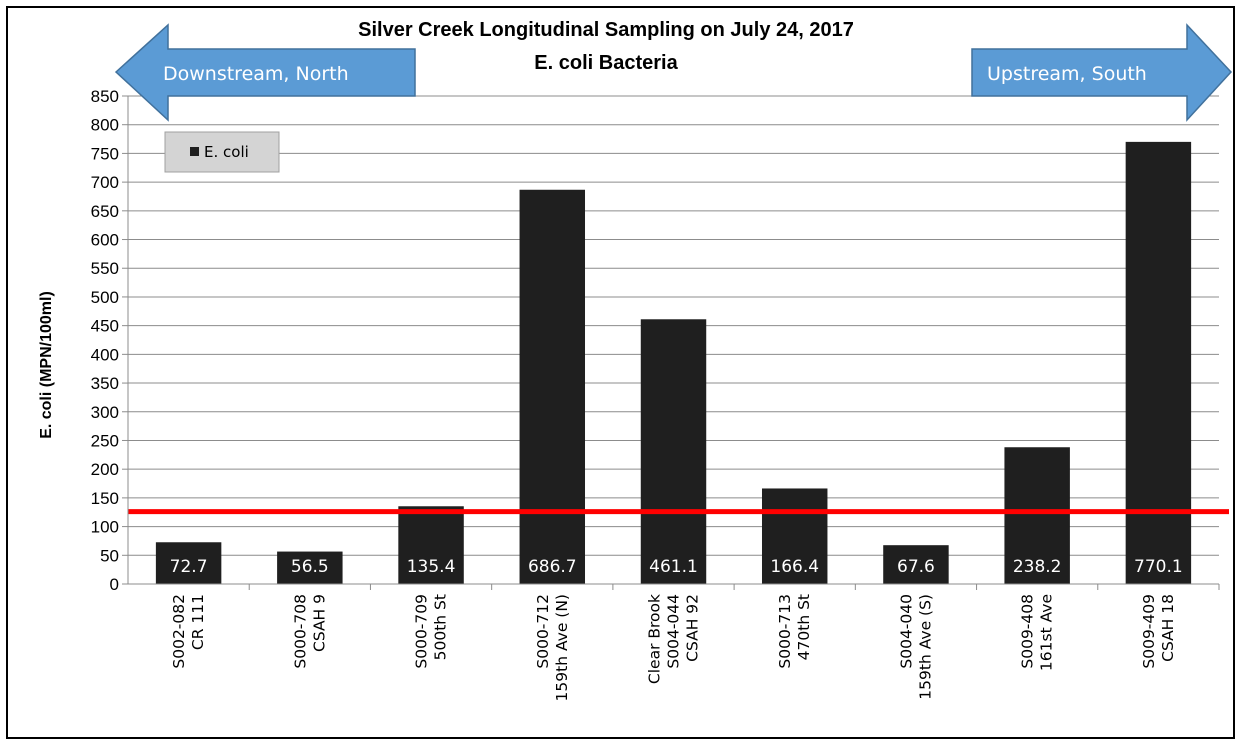 The height and width of the screenshot is (745, 1243). Describe the element at coordinates (105, 383) in the screenshot. I see `y-tick-label: 350` at that location.